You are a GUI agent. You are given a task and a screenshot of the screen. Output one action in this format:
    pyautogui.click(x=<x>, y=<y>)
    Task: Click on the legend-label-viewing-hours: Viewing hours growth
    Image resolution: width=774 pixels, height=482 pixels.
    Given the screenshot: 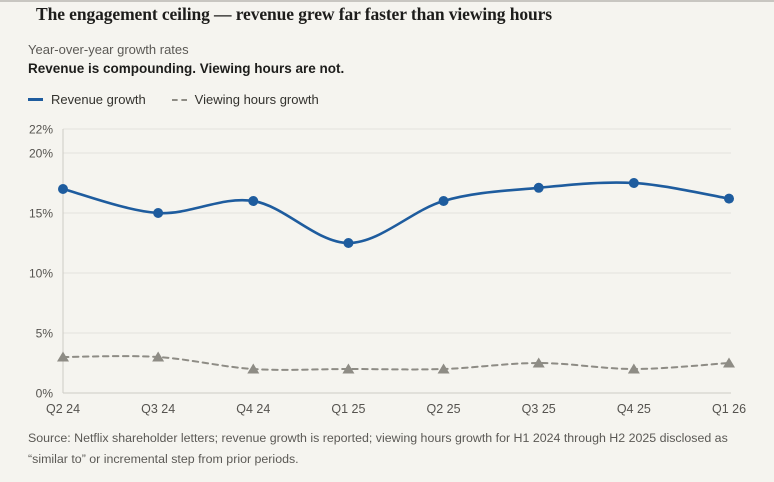 What is the action you would take?
    pyautogui.click(x=256, y=99)
    